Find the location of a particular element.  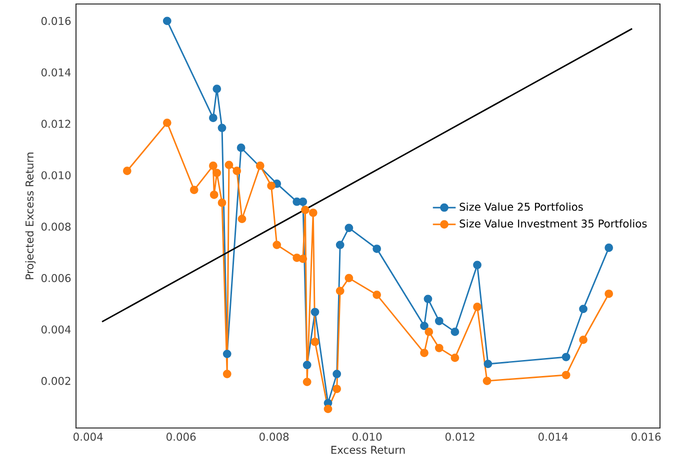

x-tick-label: 0.016 is located at coordinates (646, 436).